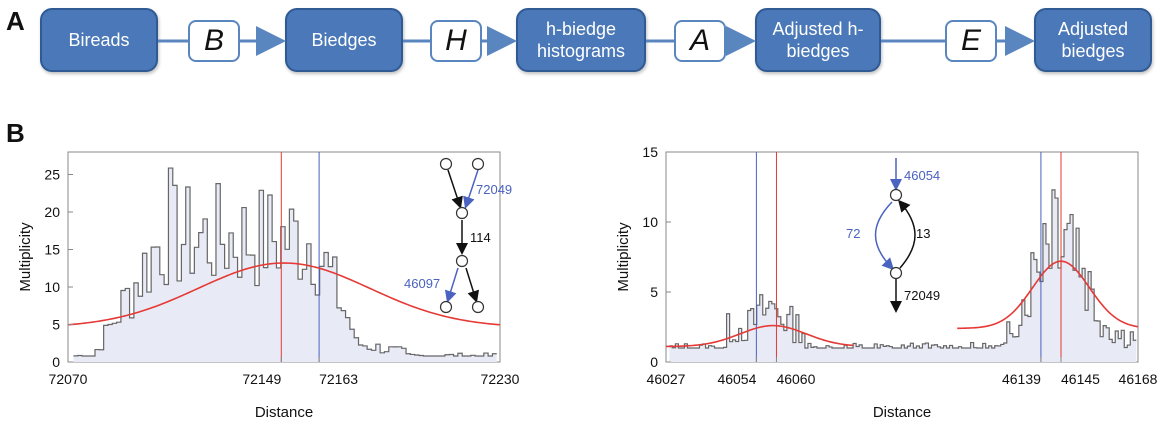 Image resolution: width=1167 pixels, height=423 pixels. Describe the element at coordinates (736, 379) in the screenshot. I see `x-tick-label: 46054` at that location.